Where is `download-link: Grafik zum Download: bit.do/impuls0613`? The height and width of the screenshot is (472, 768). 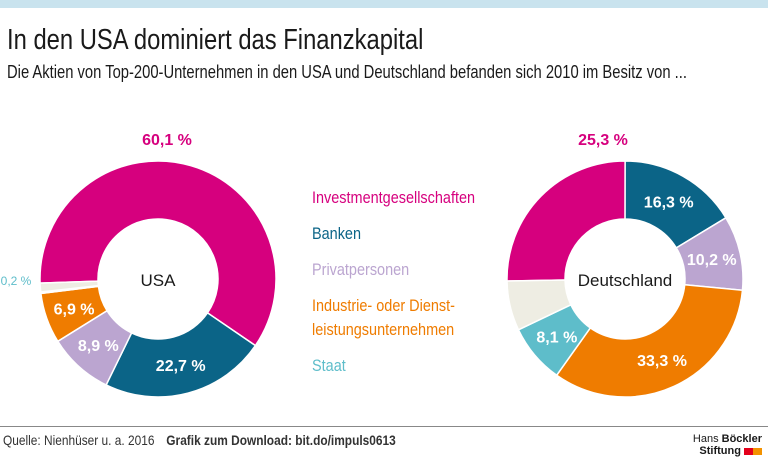 download-link: Grafik zum Download: bit.do/impuls0613 is located at coordinates (281, 440).